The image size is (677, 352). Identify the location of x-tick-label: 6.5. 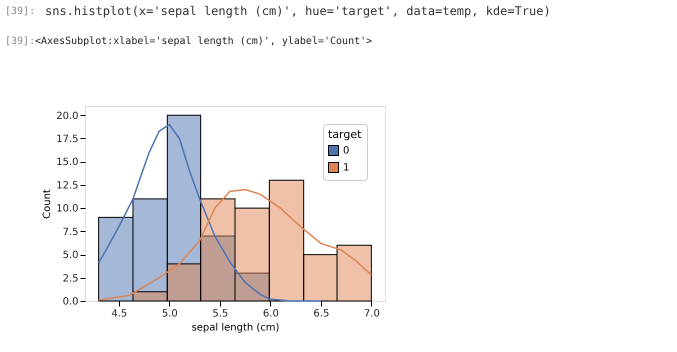
(321, 314).